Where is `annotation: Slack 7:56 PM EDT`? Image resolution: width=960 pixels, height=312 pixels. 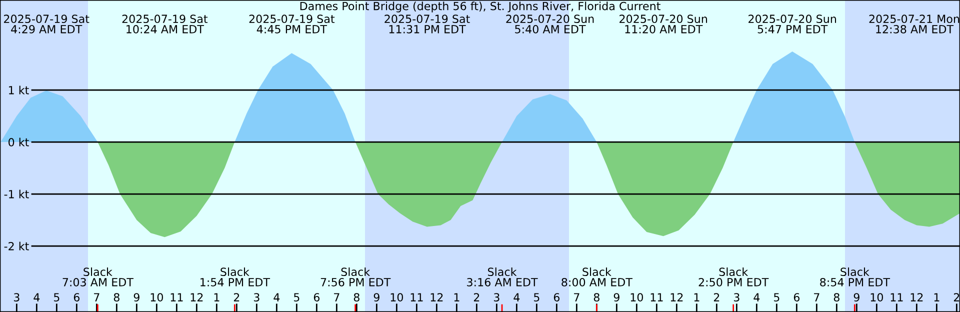
annotation: Slack 7:56 PM EDT is located at coordinates (355, 276).